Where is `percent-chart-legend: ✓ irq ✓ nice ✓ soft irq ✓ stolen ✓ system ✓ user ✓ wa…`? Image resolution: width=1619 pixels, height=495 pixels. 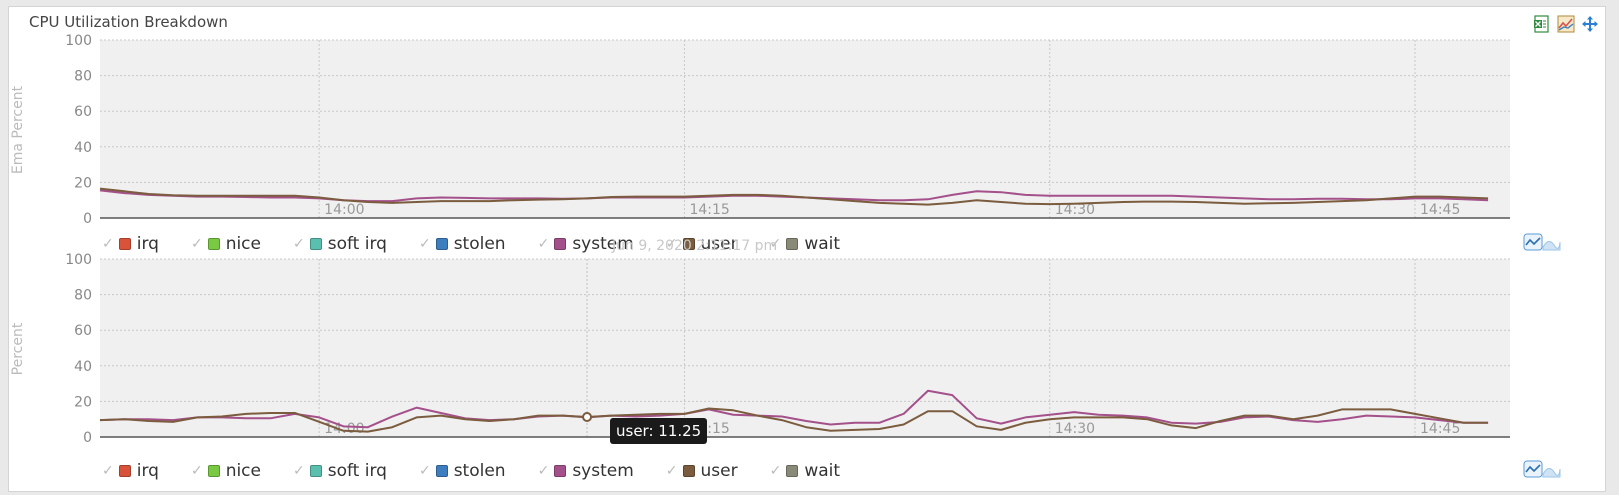
percent-chart-legend: ✓ irq ✓ nice ✓ soft irq ✓ stolen ✓ system ✓ user ✓ wa… is located at coordinates (487, 471).